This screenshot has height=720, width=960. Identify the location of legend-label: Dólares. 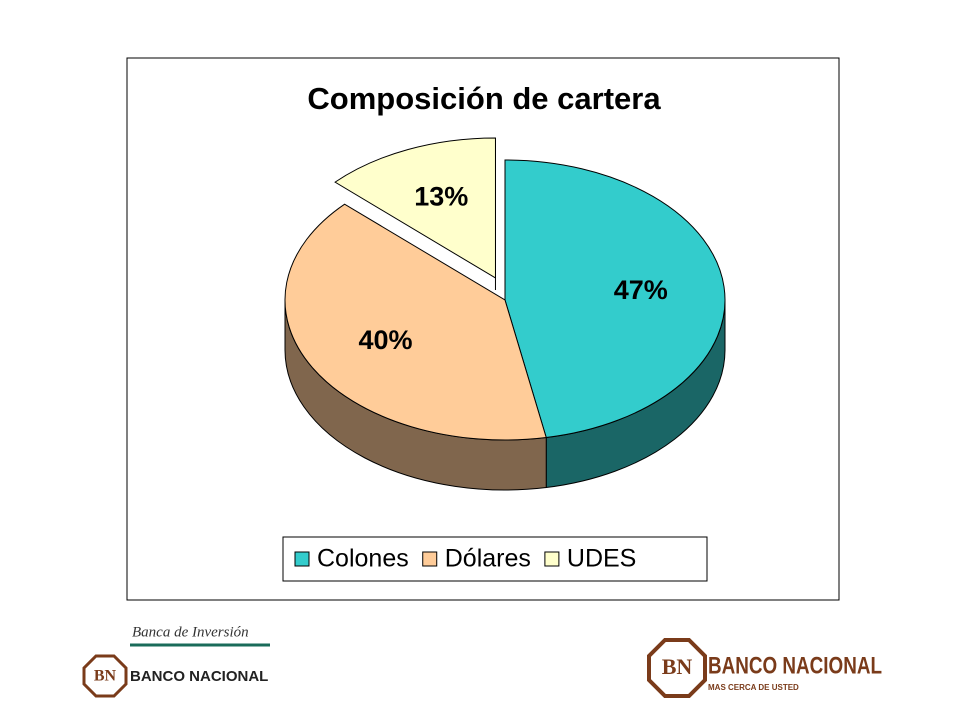
(488, 559).